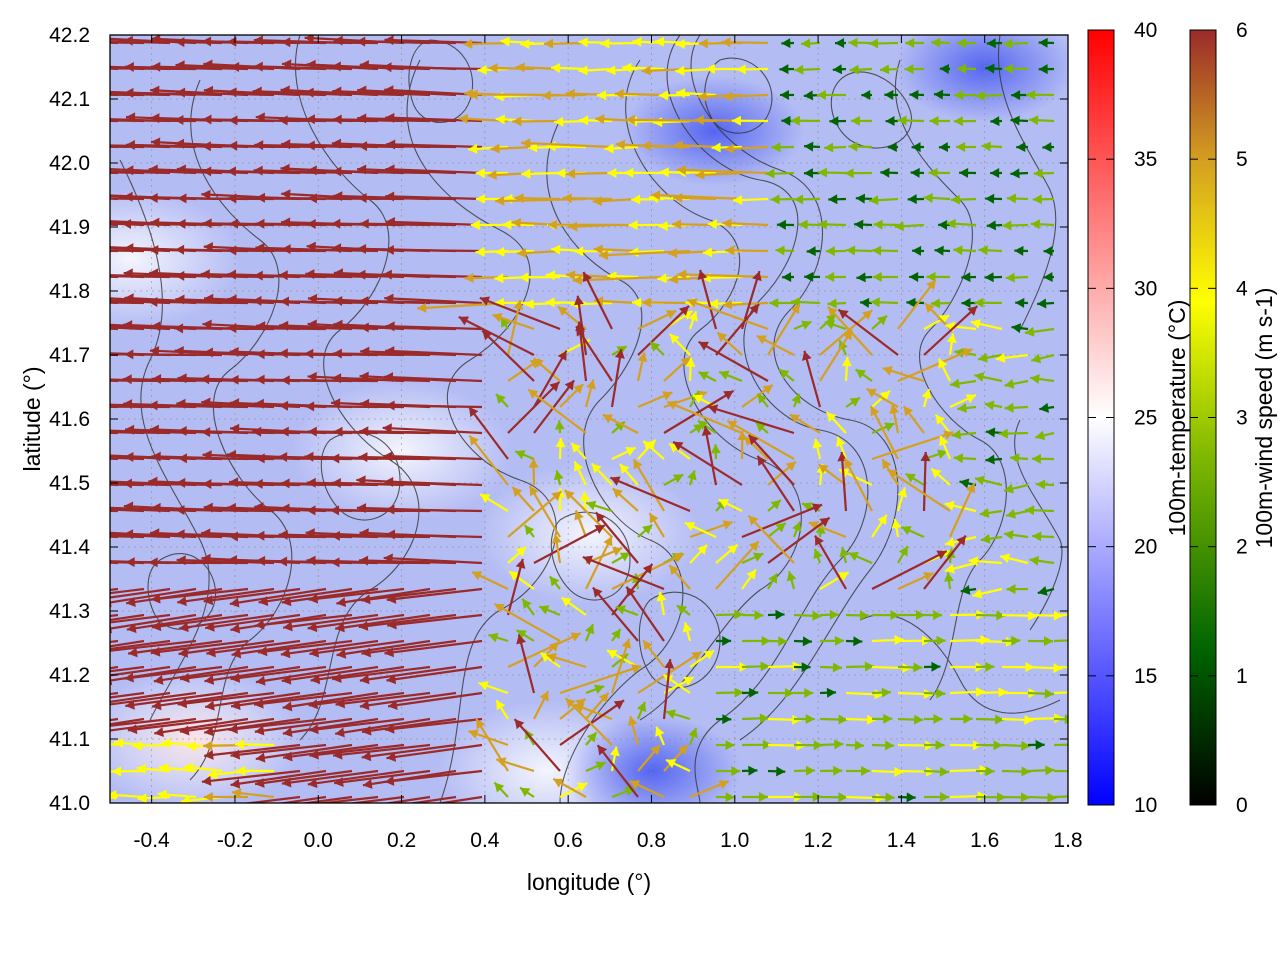 Image resolution: width=1280 pixels, height=960 pixels. Describe the element at coordinates (1242, 547) in the screenshot. I see `colorbar-tick-label: 2` at that location.